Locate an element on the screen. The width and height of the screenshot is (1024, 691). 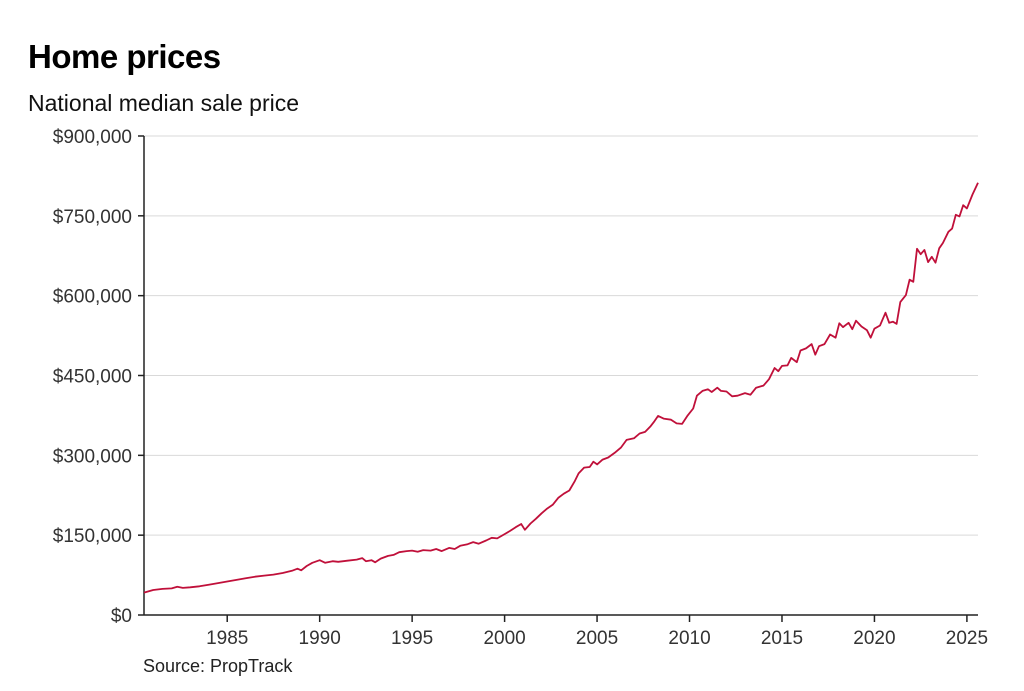
y-tick-label: $900,000 is located at coordinates (92, 137).